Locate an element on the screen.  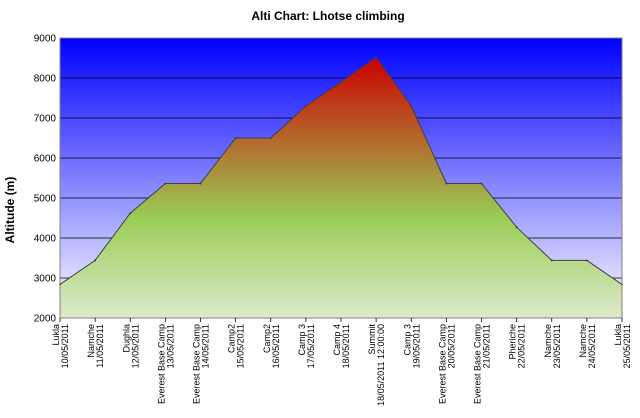
x-tick-date: 15/05/2011 is located at coordinates (241, 346).